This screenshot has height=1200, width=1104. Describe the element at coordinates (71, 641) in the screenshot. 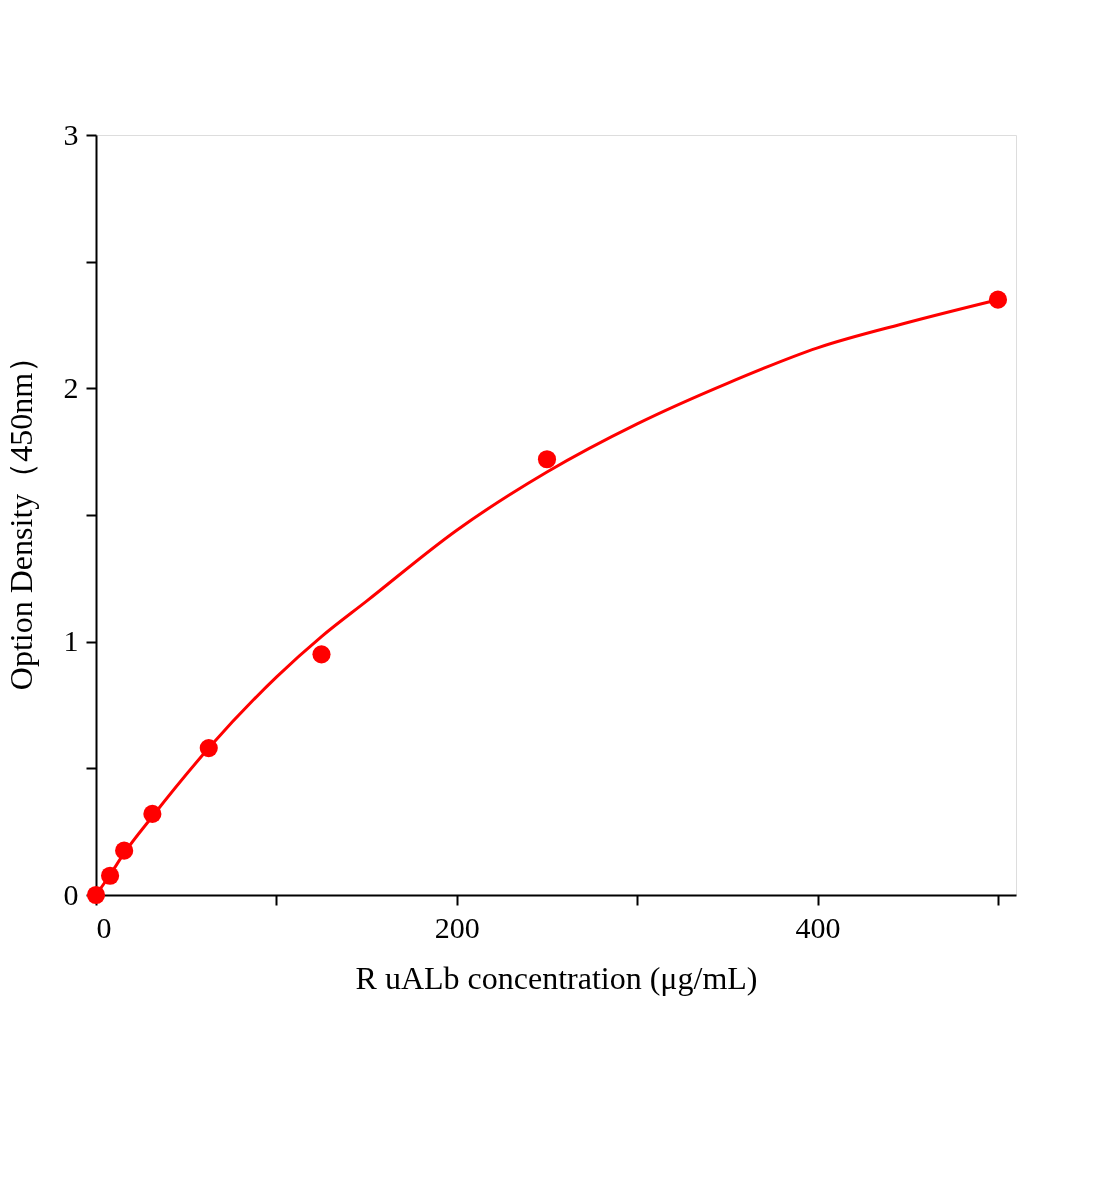

I see `y-tick-label: 1` at that location.